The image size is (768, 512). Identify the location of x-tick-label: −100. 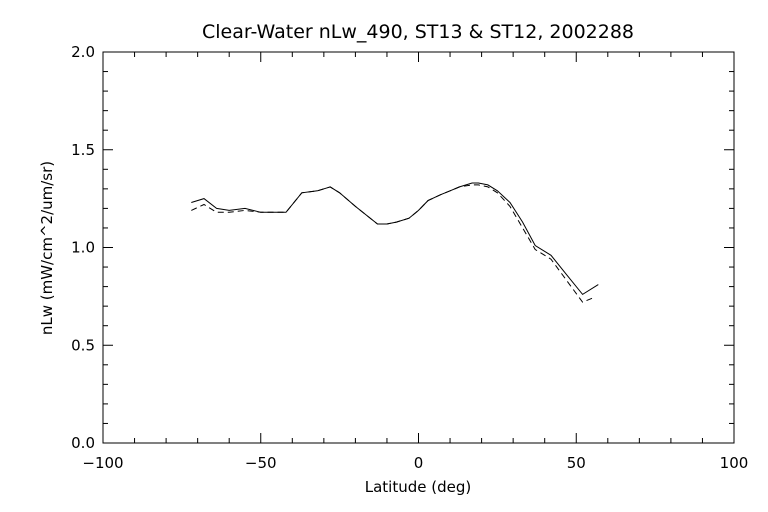
(102, 463).